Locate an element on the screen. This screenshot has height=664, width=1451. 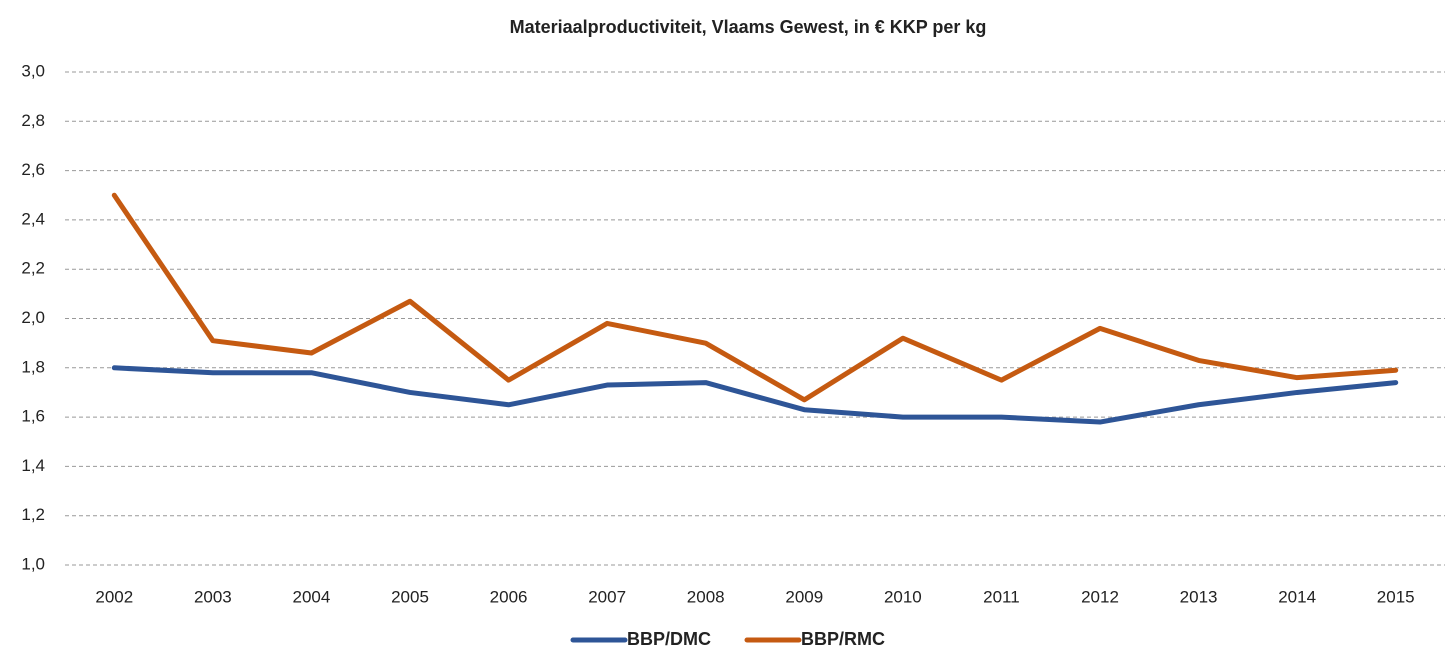
x-tick-label: 2003 is located at coordinates (213, 596).